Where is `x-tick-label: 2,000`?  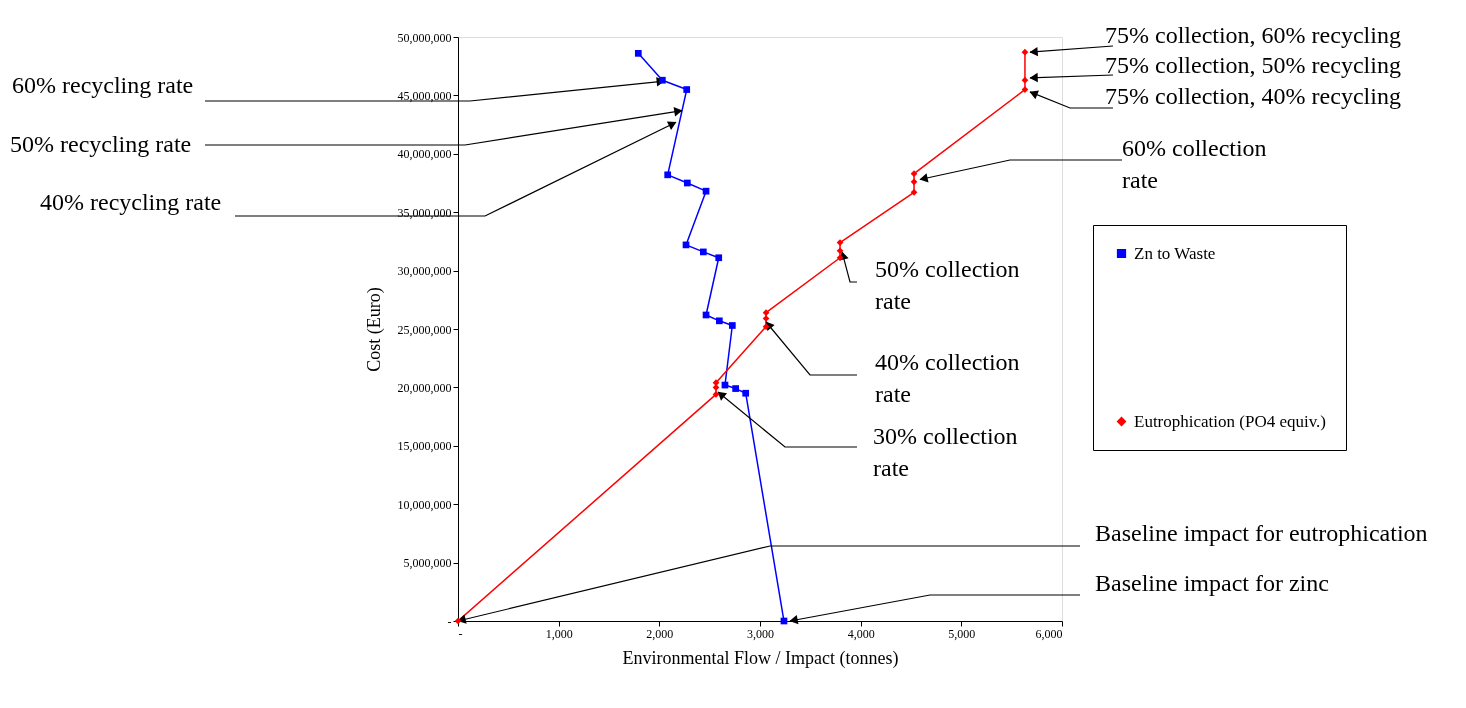 x-tick-label: 2,000 is located at coordinates (660, 633).